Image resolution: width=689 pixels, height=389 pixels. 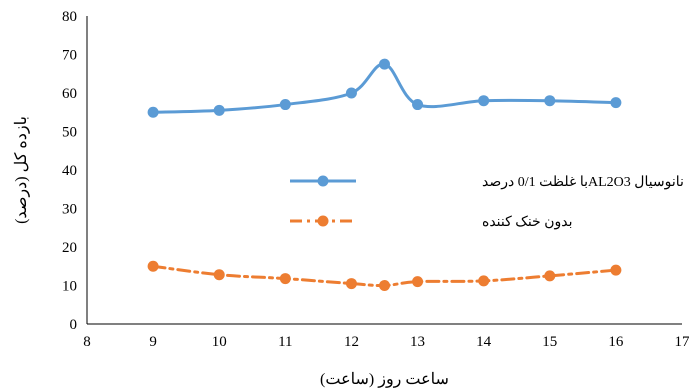 I want to click on x-tick-label: 16, so click(x=616, y=342).